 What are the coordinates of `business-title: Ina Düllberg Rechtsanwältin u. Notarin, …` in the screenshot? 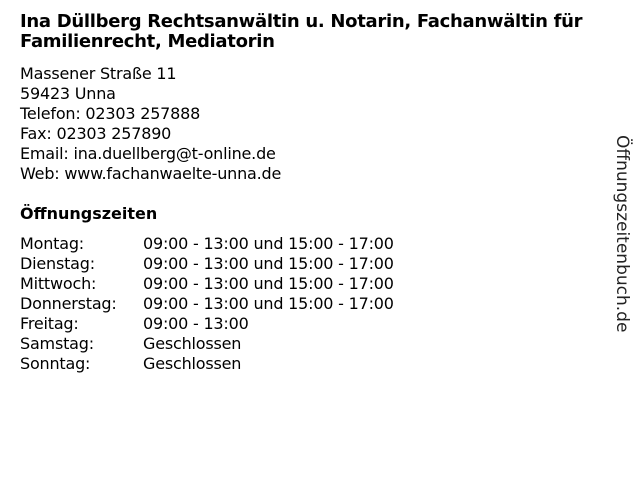 It's located at (301, 31).